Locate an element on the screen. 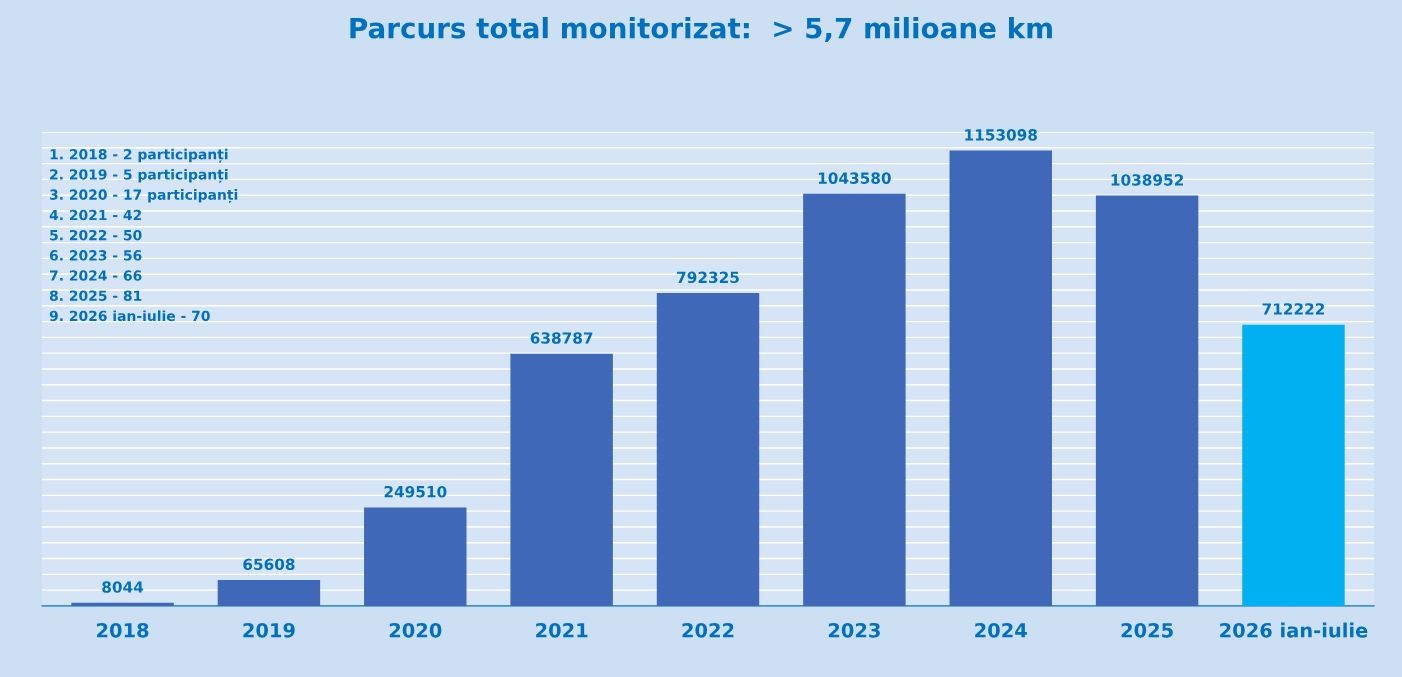  annotation: 7. 2024 - 66 is located at coordinates (96, 275).